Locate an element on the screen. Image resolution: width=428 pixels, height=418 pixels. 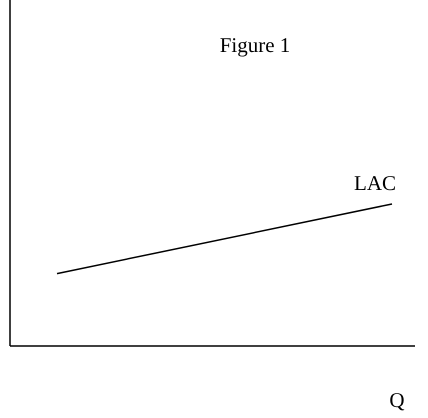
chart-title: Figure 1 is located at coordinates (255, 45).